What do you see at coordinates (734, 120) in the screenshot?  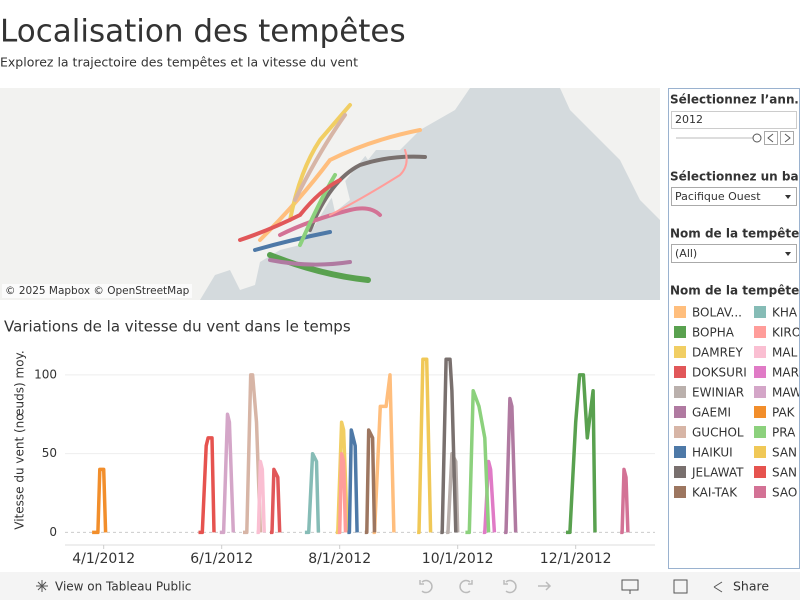 I see `year-input` at bounding box center [734, 120].